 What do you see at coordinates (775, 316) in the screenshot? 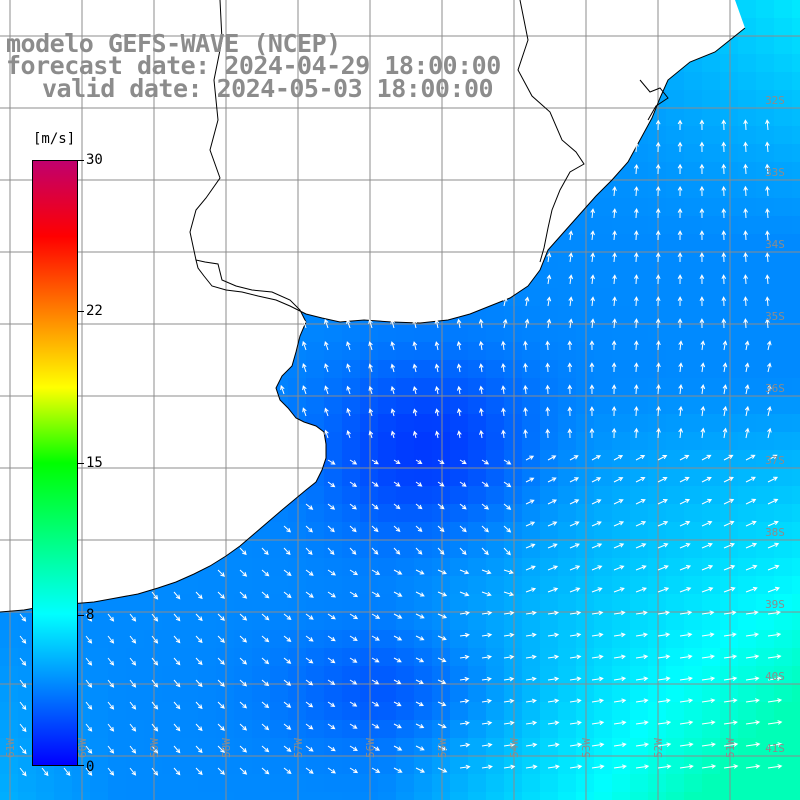
I see `latitude-label: 35S` at bounding box center [775, 316].